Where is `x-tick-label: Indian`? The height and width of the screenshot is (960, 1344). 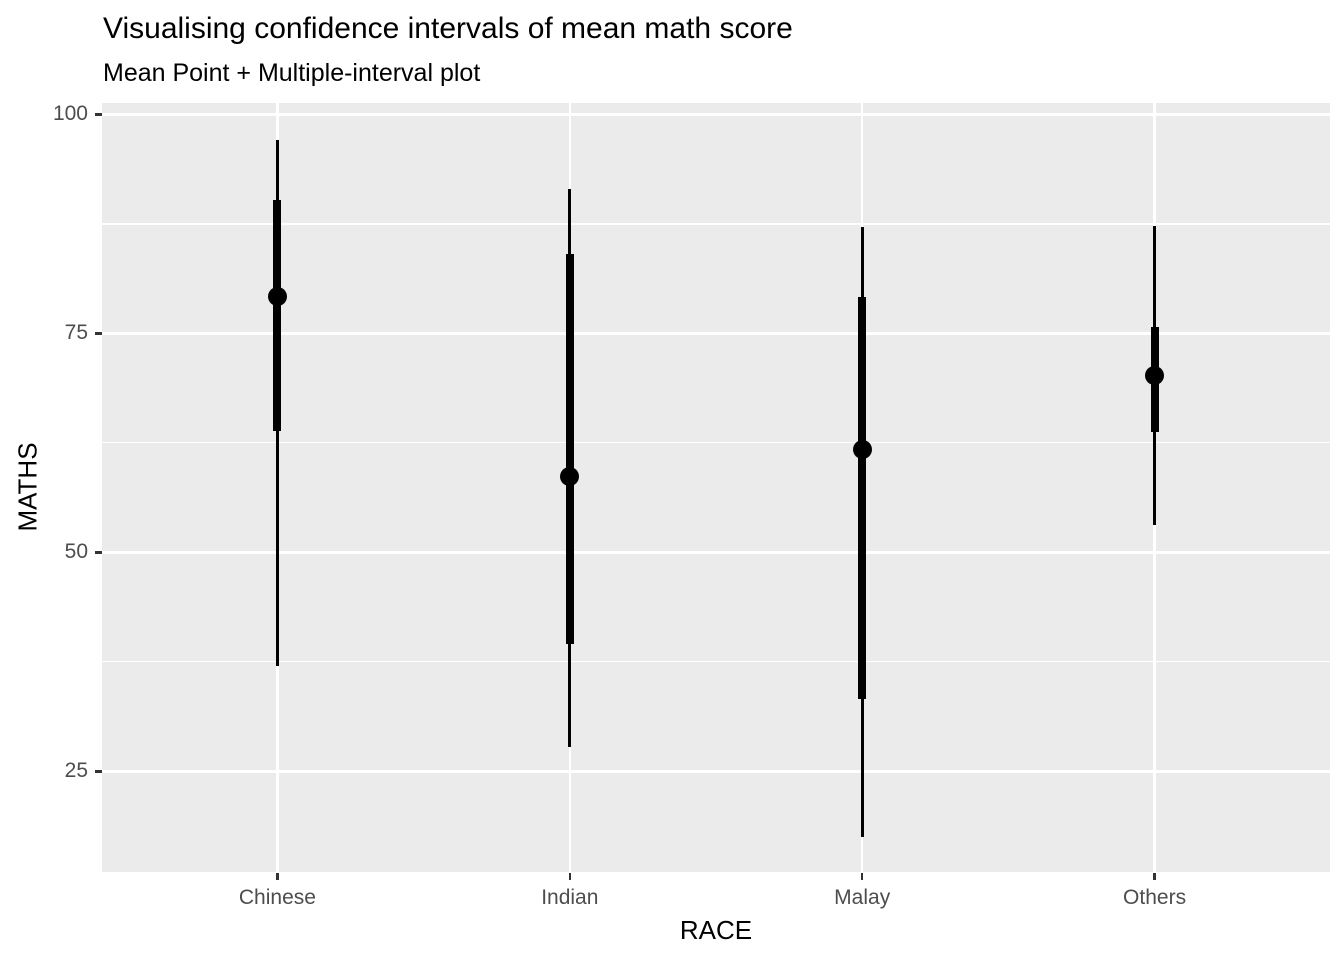 x-tick-label: Indian is located at coordinates (570, 897).